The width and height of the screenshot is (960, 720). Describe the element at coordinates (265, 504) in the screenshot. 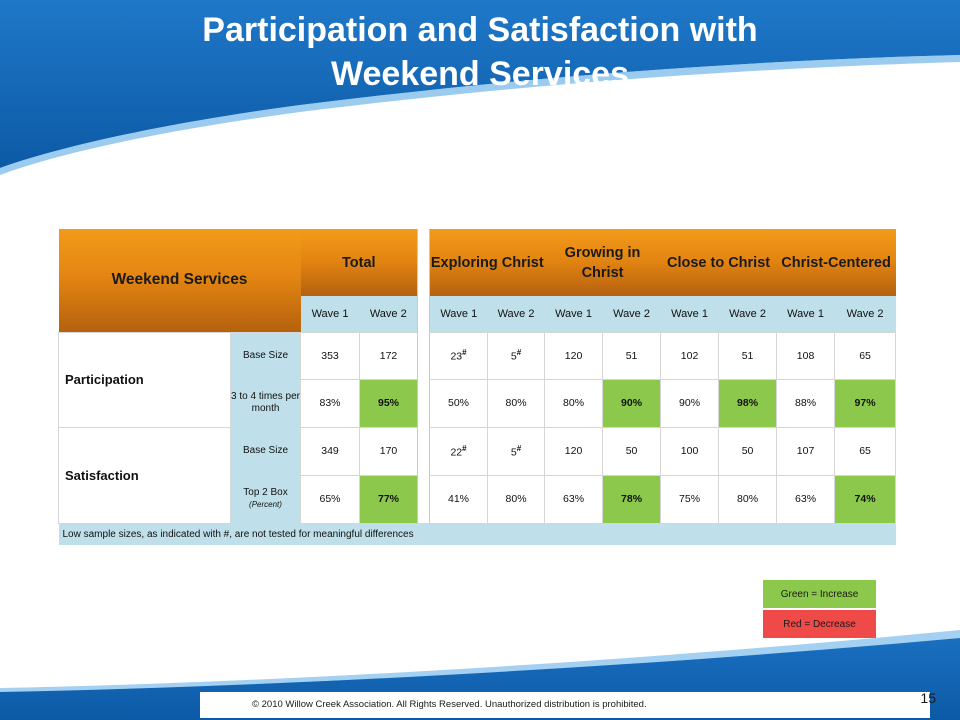

I see `sub-label-note: (Percent)` at that location.